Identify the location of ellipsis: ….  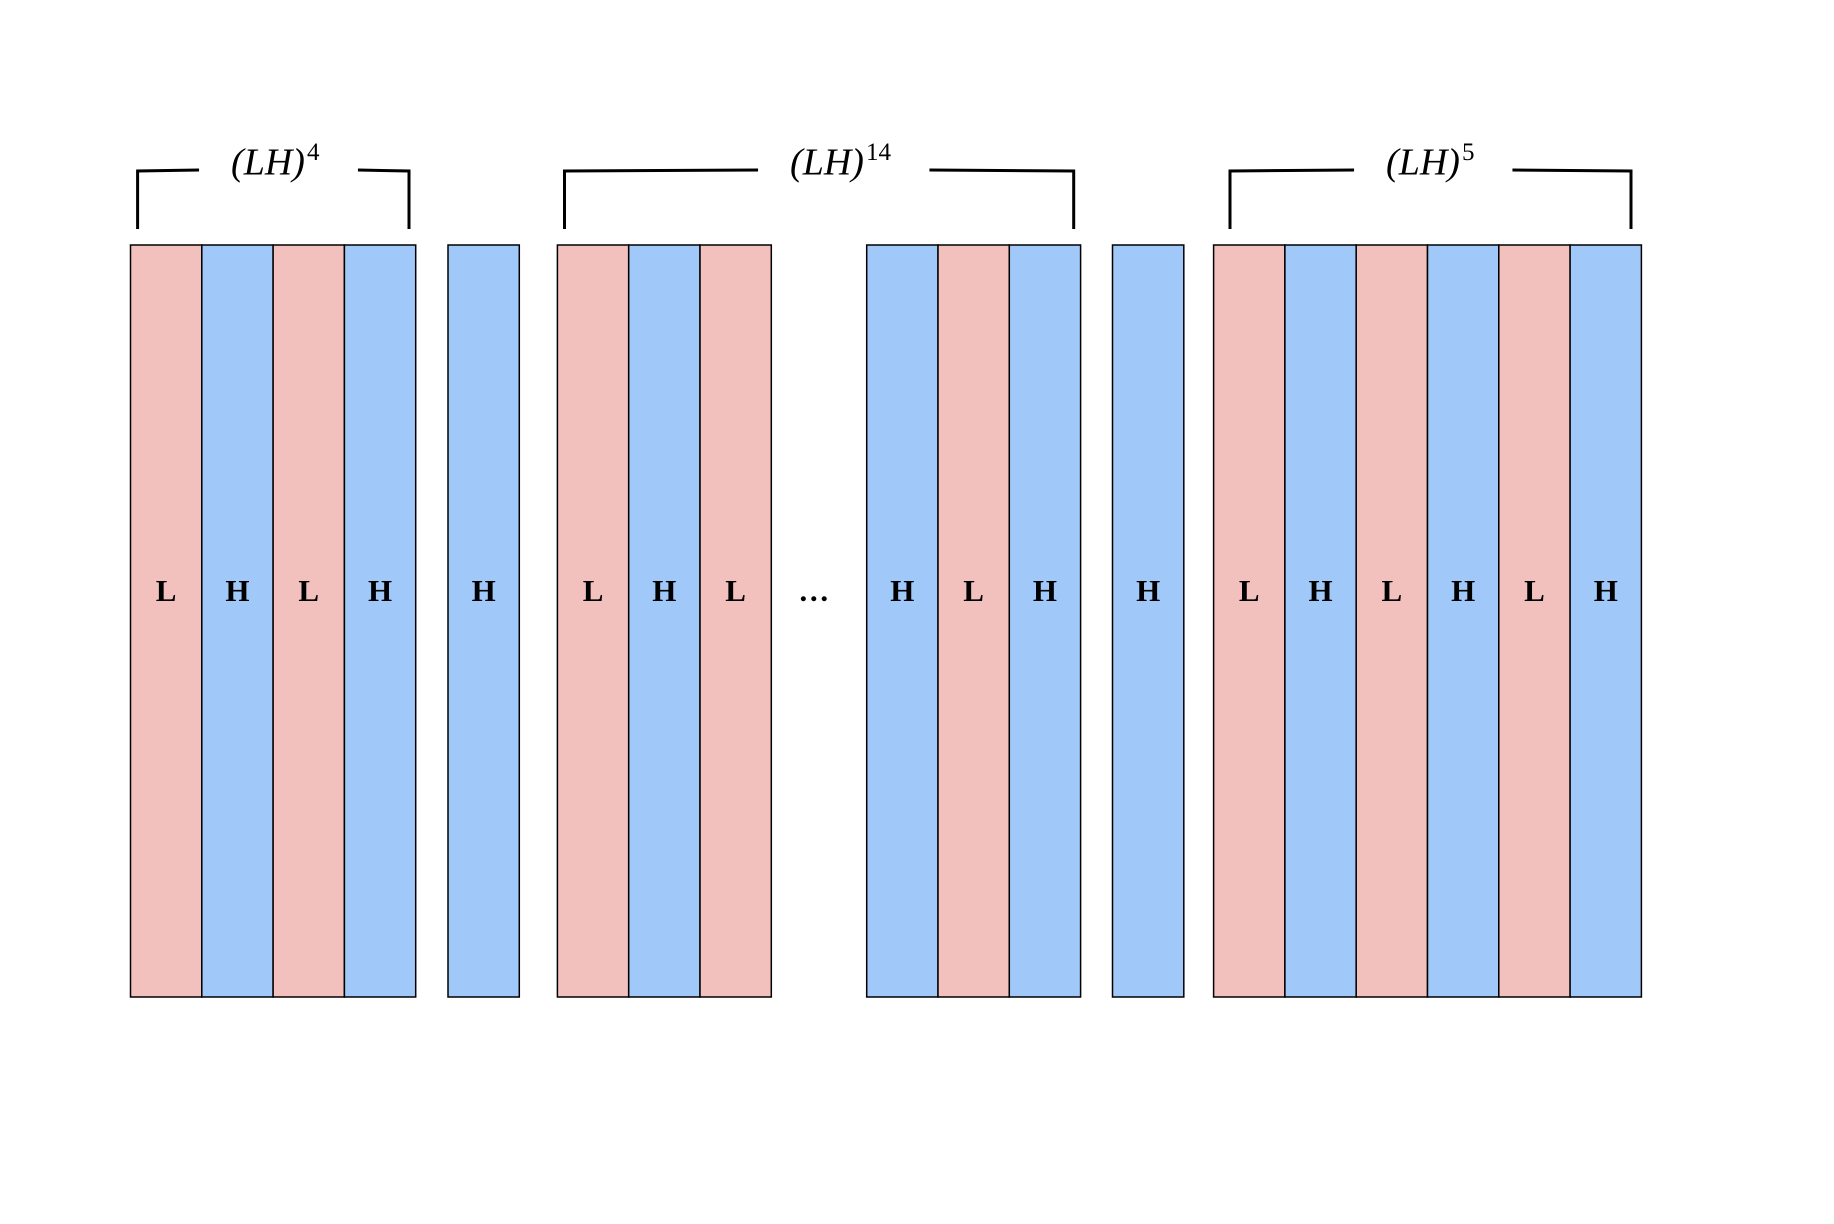
(813, 590).